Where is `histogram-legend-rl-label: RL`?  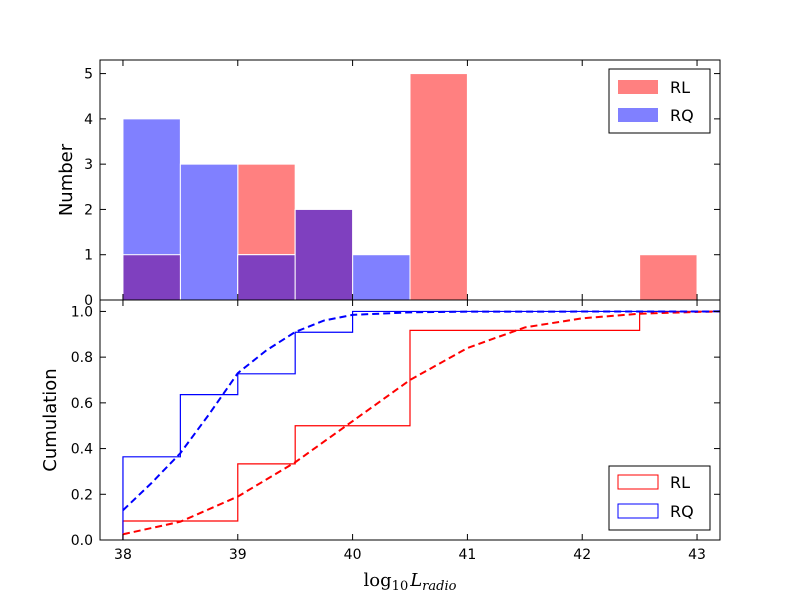 histogram-legend-rl-label: RL is located at coordinates (680, 87).